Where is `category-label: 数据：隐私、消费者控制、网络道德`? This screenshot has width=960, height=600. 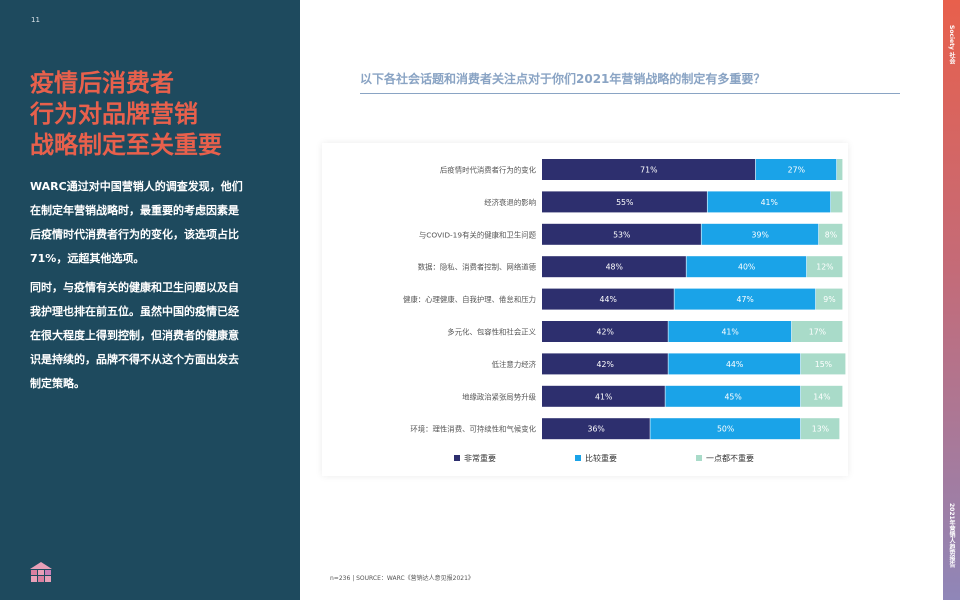
category-label: 数据：隐私、消费者控制、网络道德 is located at coordinates (477, 267).